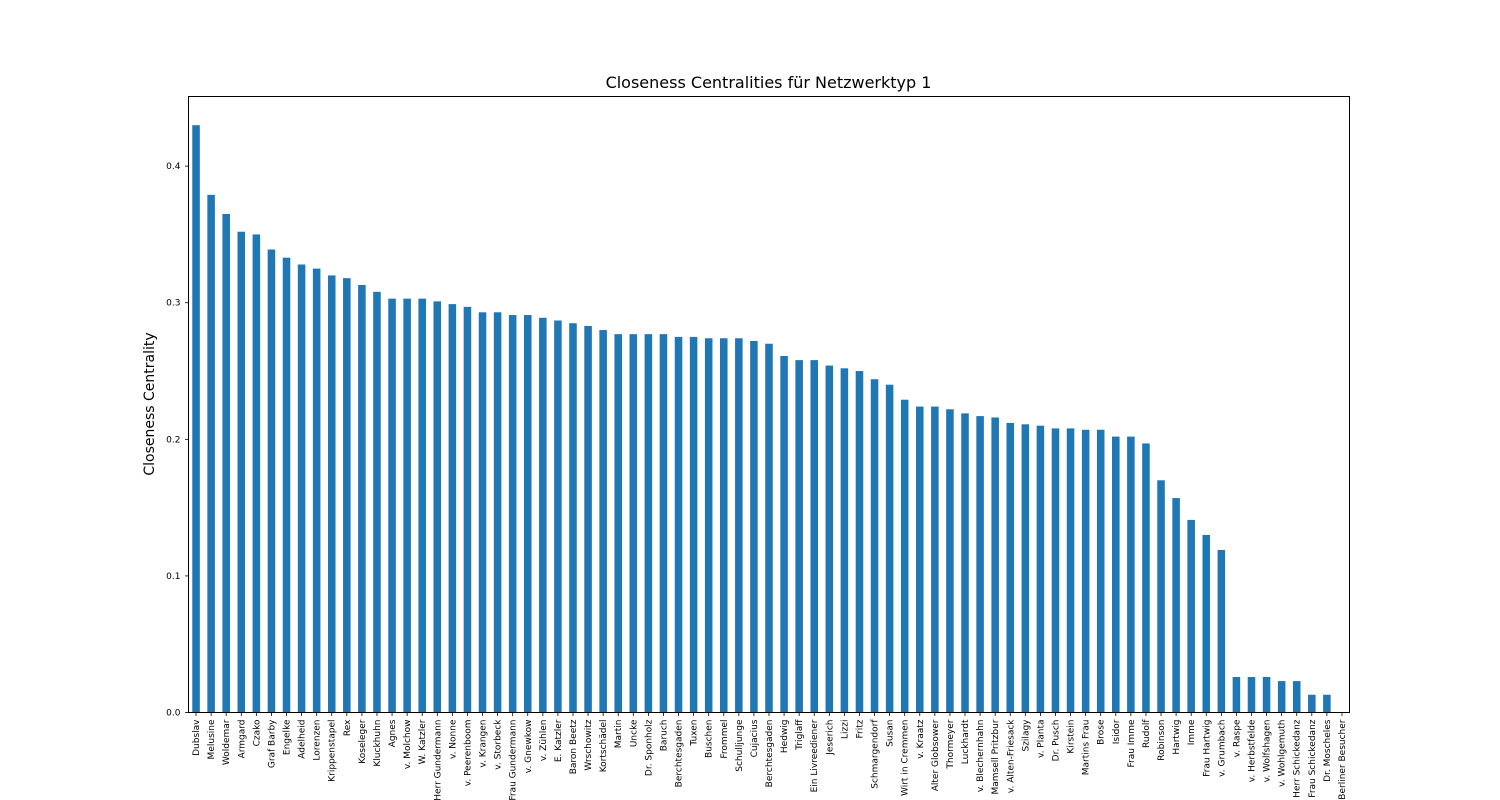 The height and width of the screenshot is (800, 1500). I want to click on x-tick-label: Kortschädel, so click(604, 746).